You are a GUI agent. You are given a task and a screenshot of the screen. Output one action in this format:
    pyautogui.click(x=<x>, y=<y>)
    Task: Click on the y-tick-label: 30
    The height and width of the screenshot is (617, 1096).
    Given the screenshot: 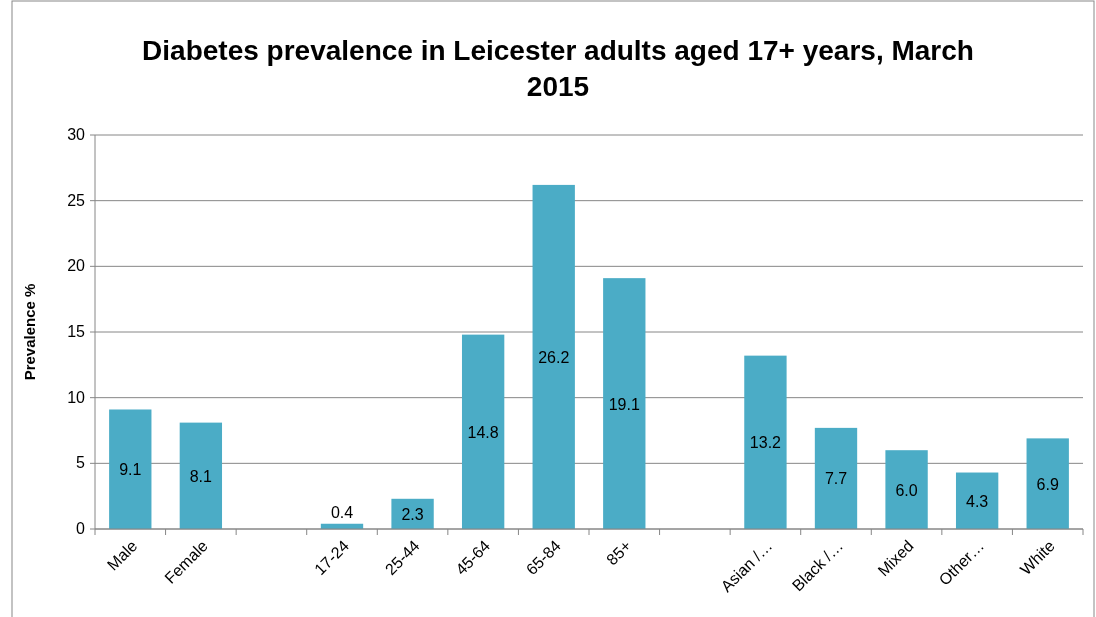 What is the action you would take?
    pyautogui.click(x=76, y=134)
    